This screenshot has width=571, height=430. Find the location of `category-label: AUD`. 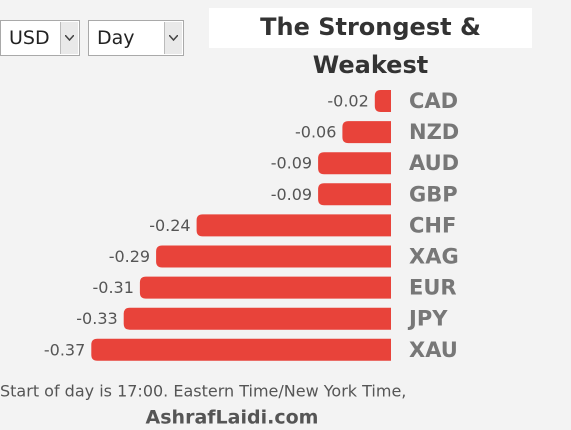

category-label: AUD is located at coordinates (434, 163).